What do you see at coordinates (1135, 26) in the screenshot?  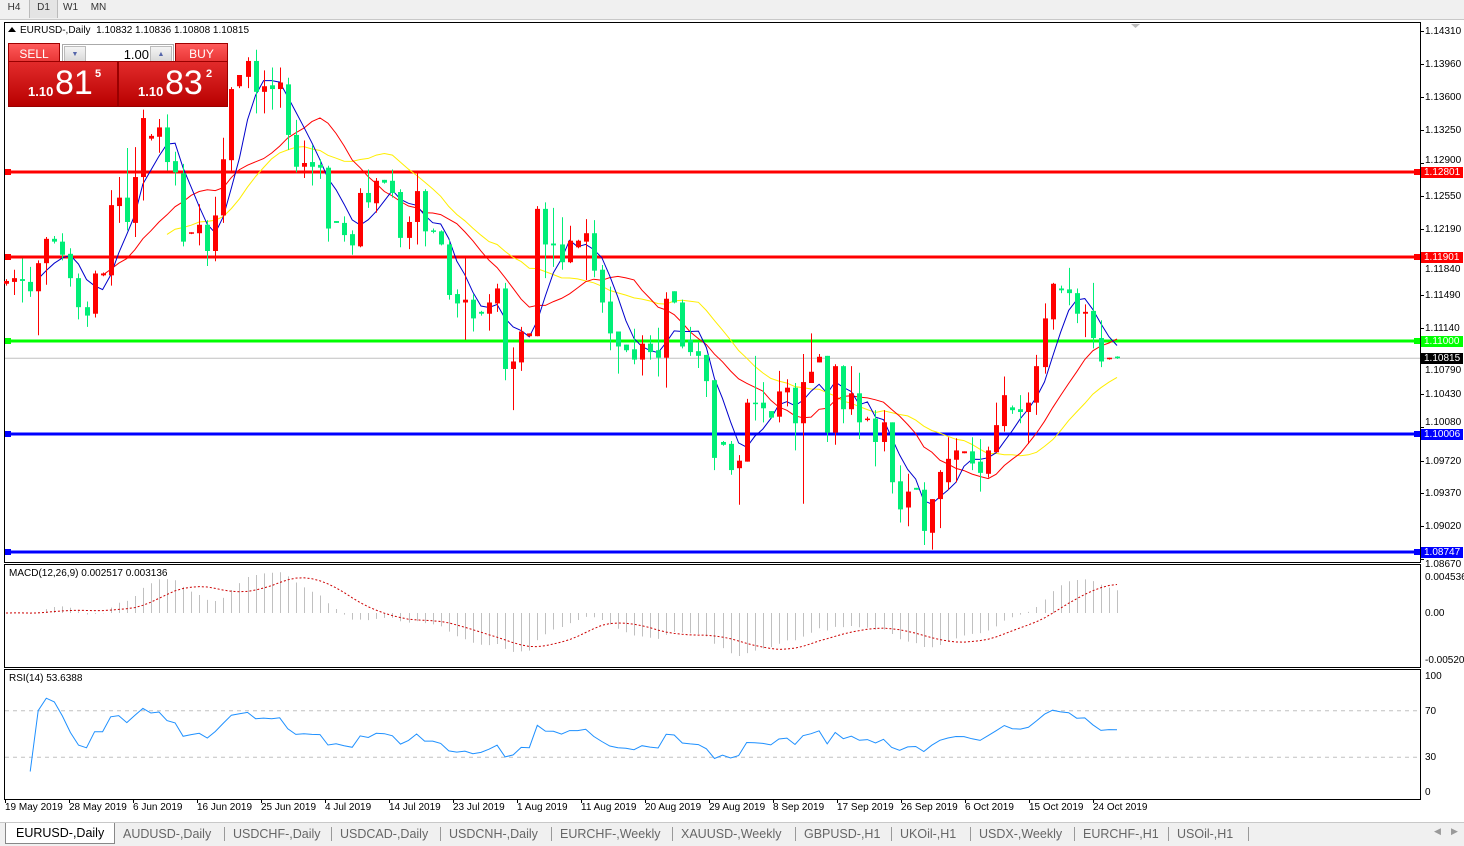 I see `chart-shift-marker-icon` at bounding box center [1135, 26].